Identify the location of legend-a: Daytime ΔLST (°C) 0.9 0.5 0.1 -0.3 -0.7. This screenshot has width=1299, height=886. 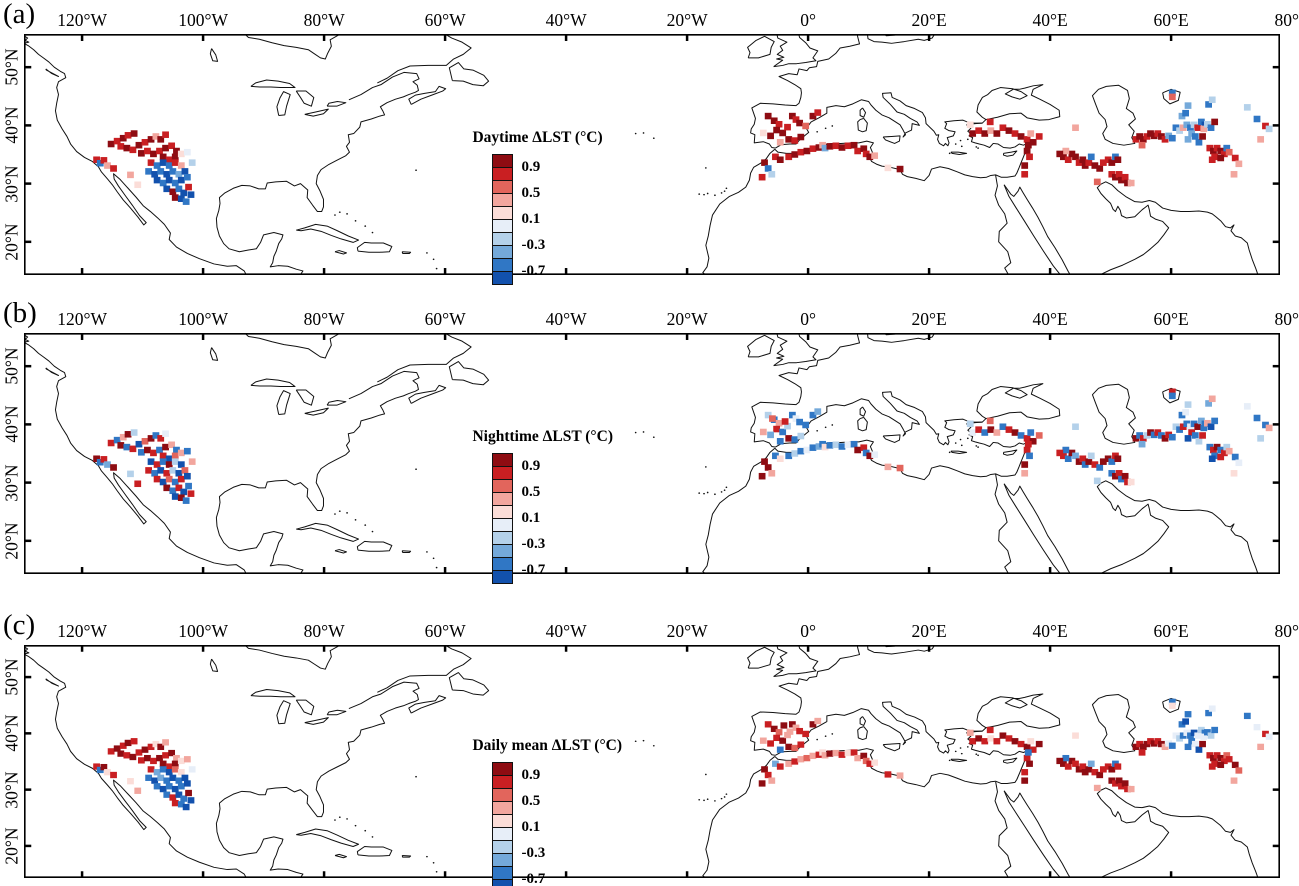
(537, 207).